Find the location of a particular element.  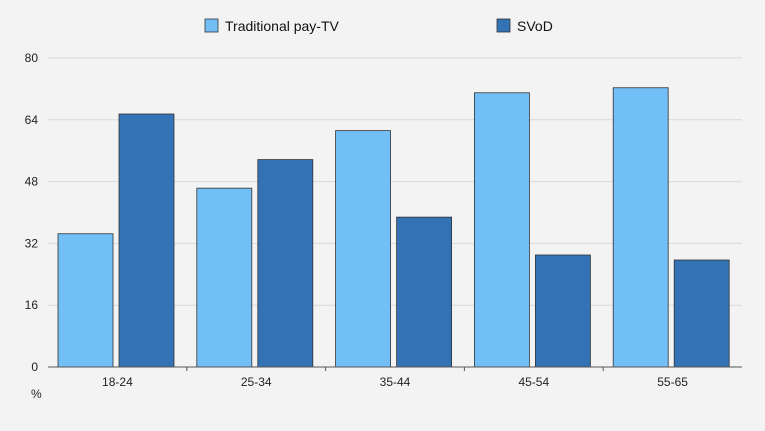

y-axis-unit-label: % is located at coordinates (36, 394).